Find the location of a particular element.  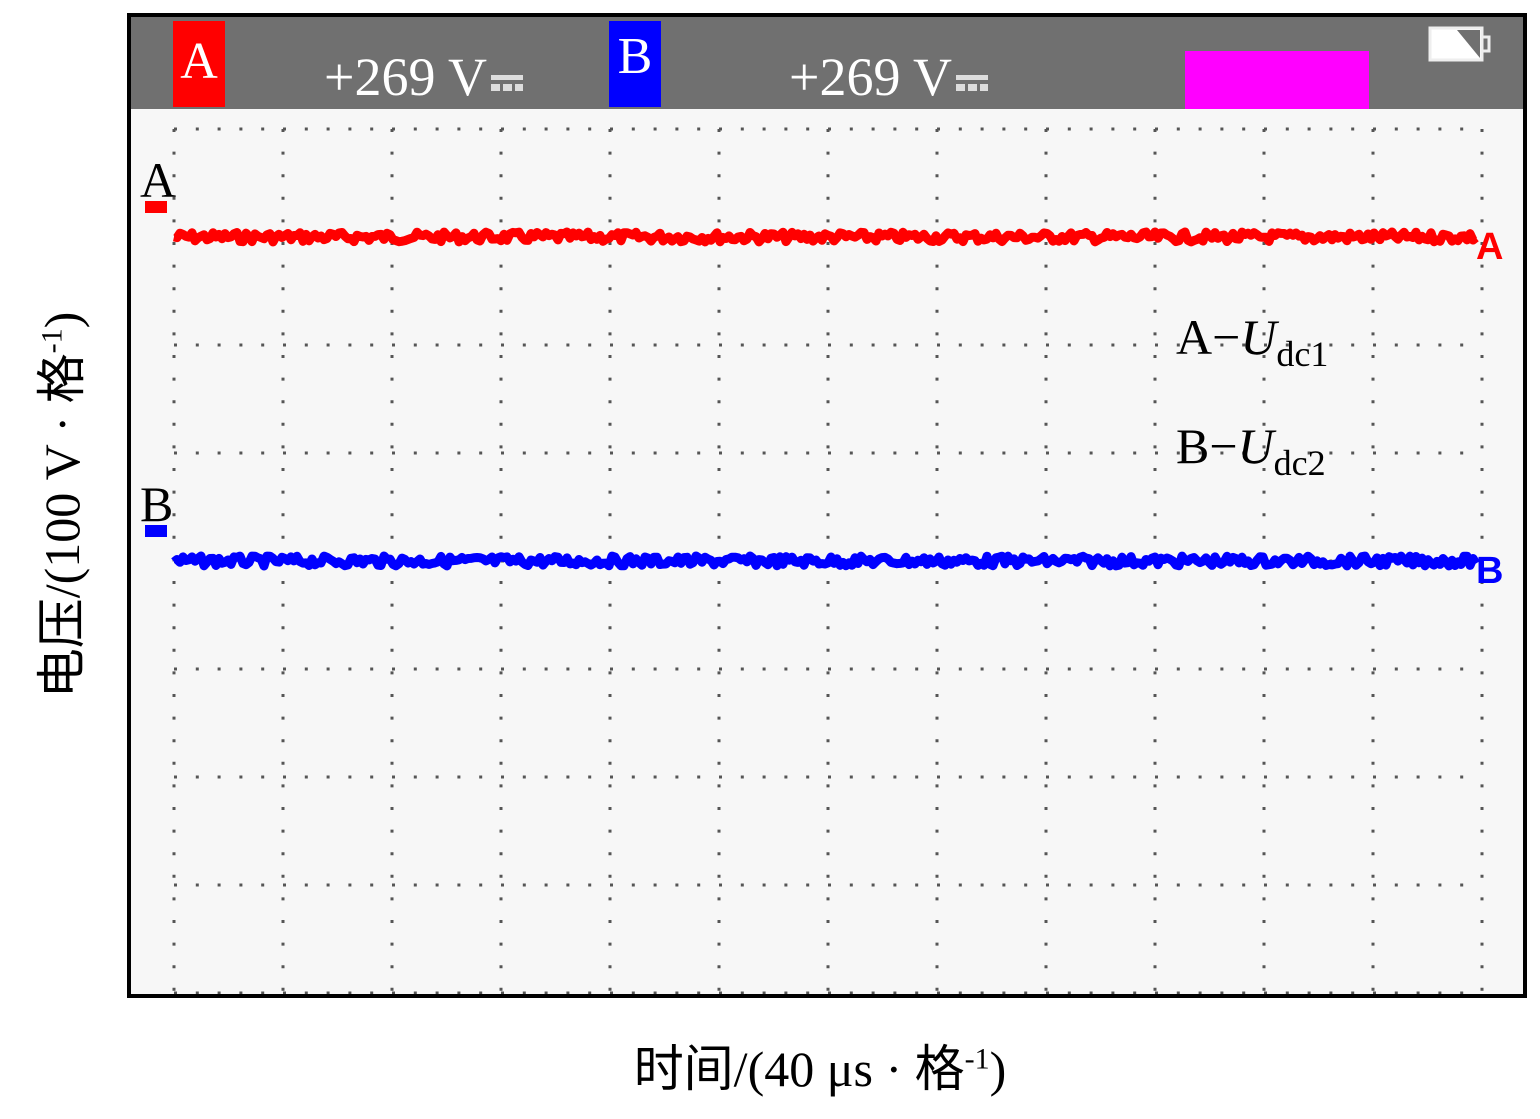

trace-a is located at coordinates (825, 237).